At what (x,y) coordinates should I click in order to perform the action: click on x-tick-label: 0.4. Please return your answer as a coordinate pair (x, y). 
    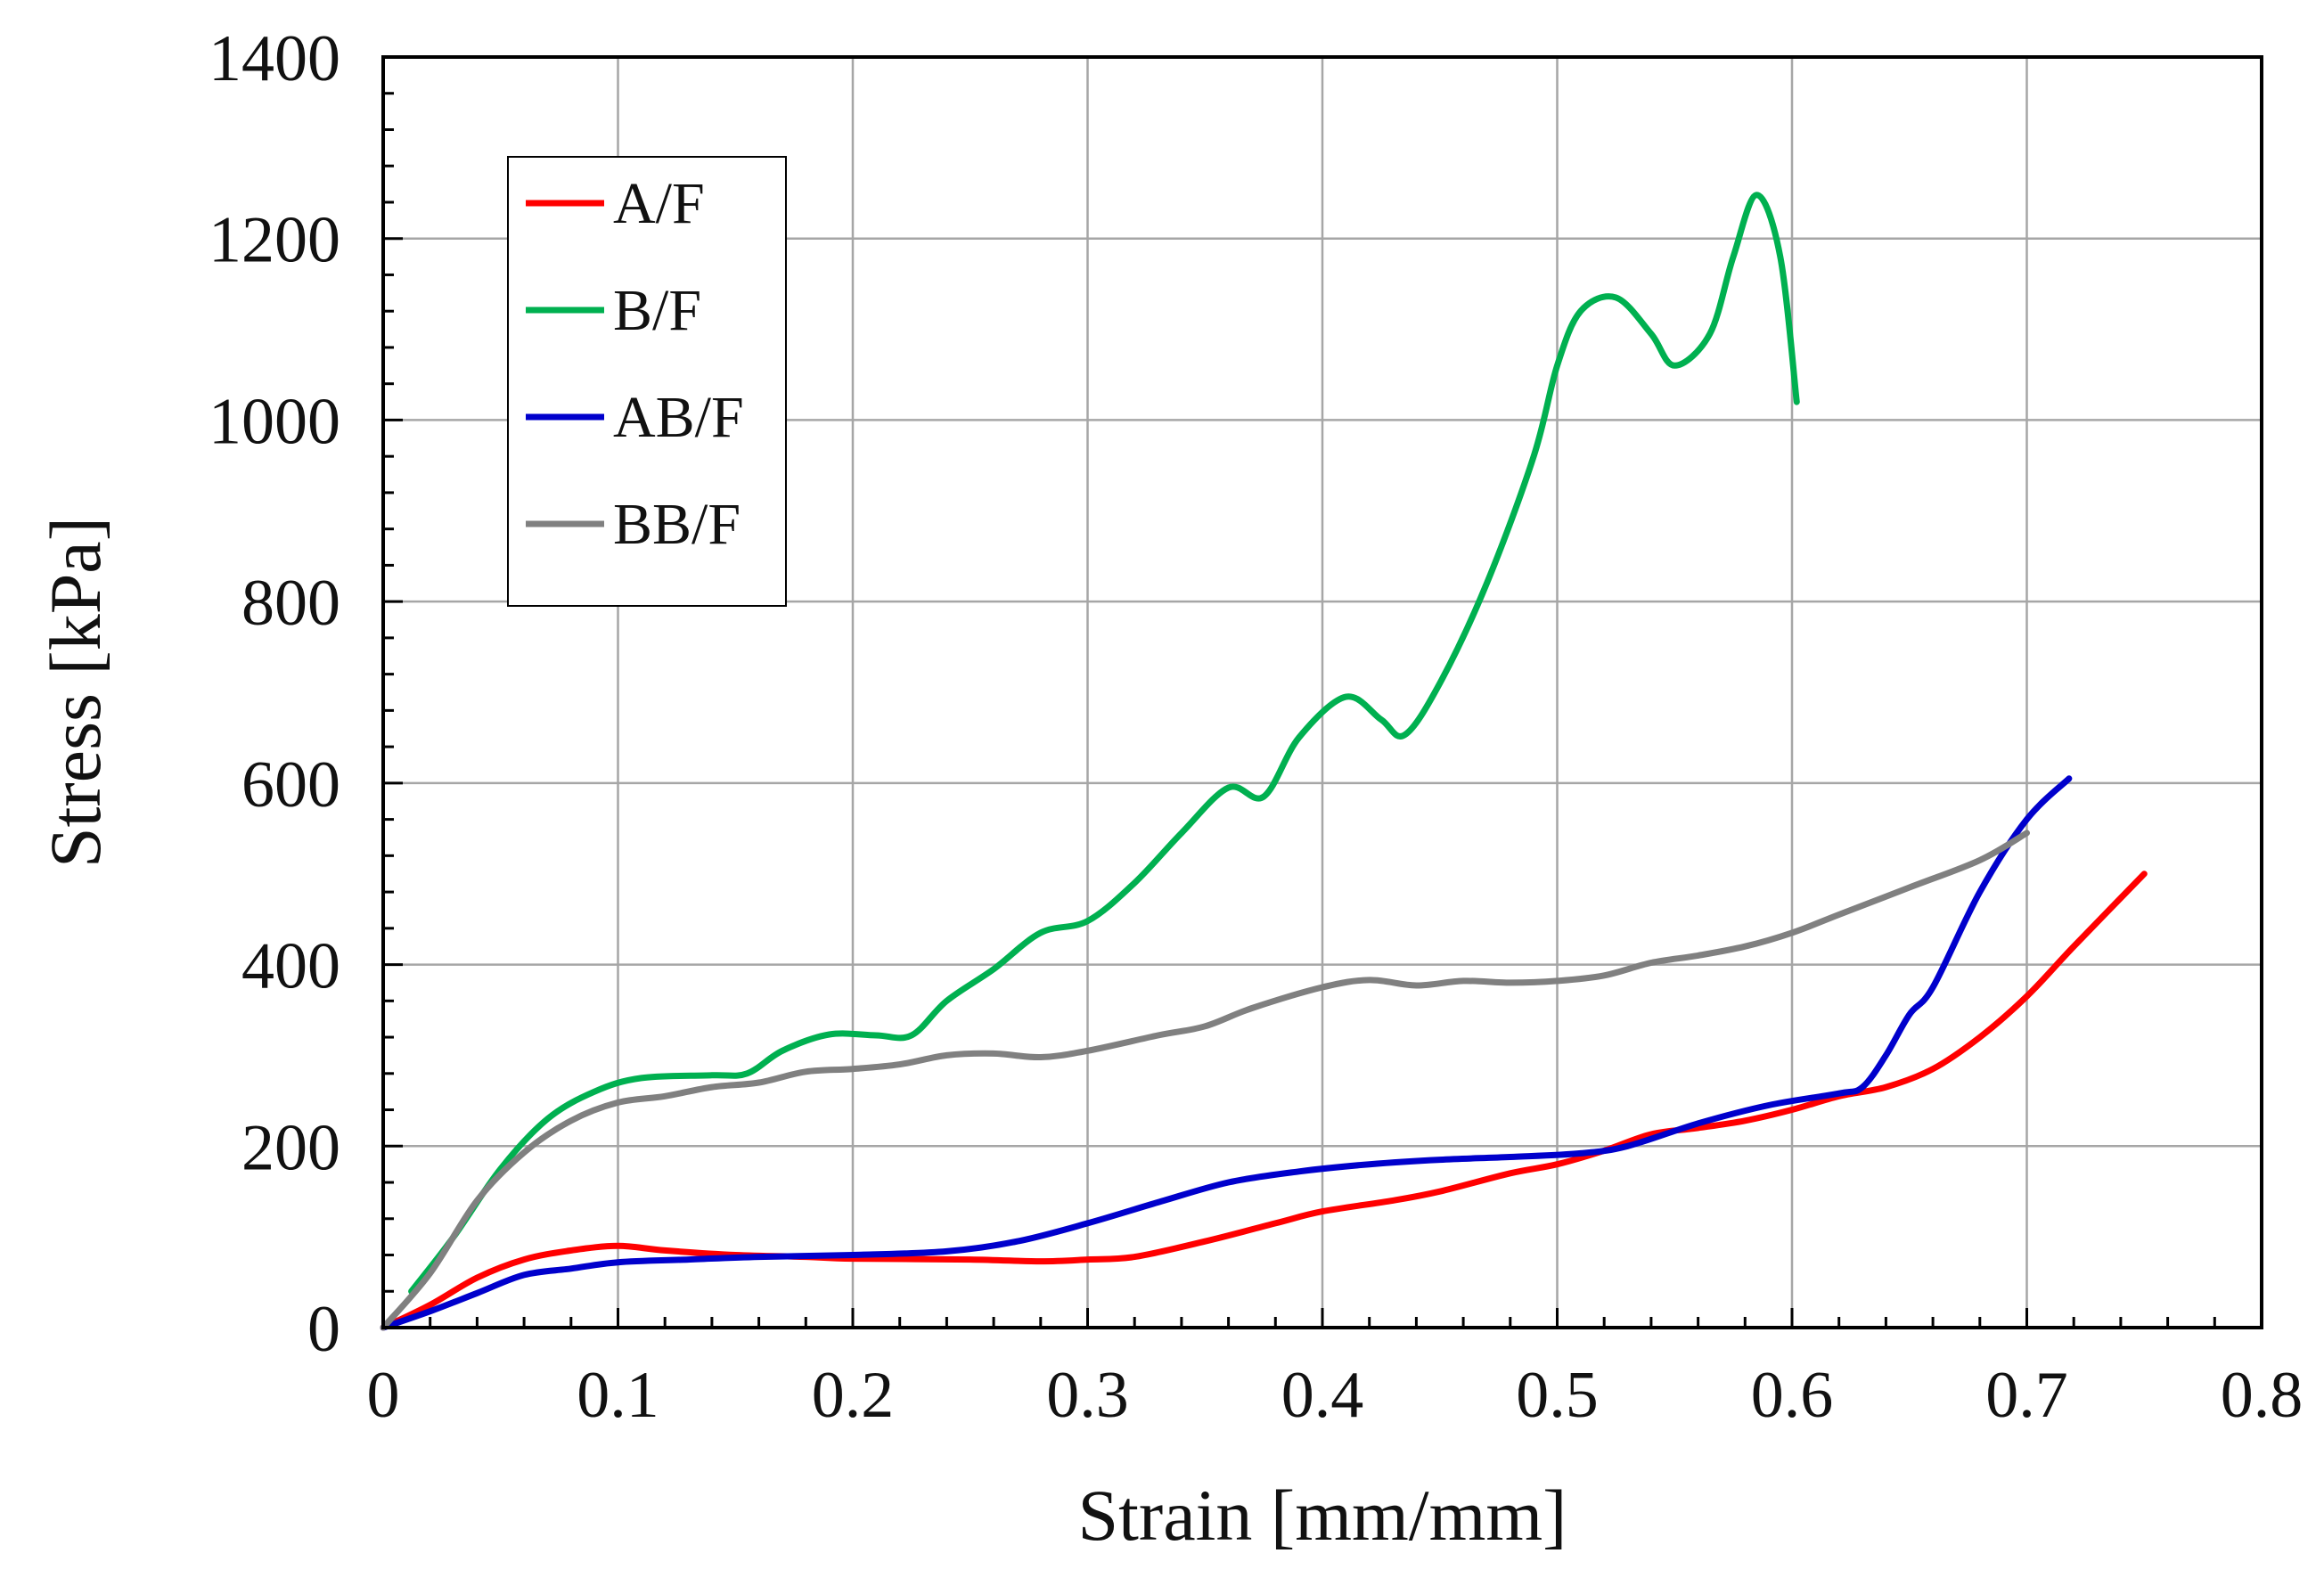
    Looking at the image, I should click on (1322, 1395).